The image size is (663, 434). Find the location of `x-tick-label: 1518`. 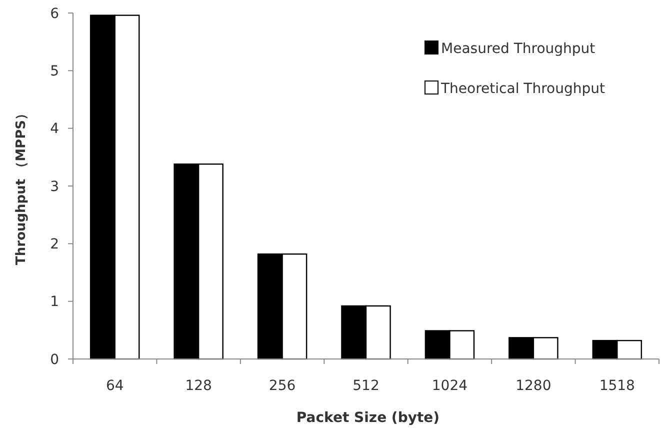

x-tick-label: 1518 is located at coordinates (617, 386).